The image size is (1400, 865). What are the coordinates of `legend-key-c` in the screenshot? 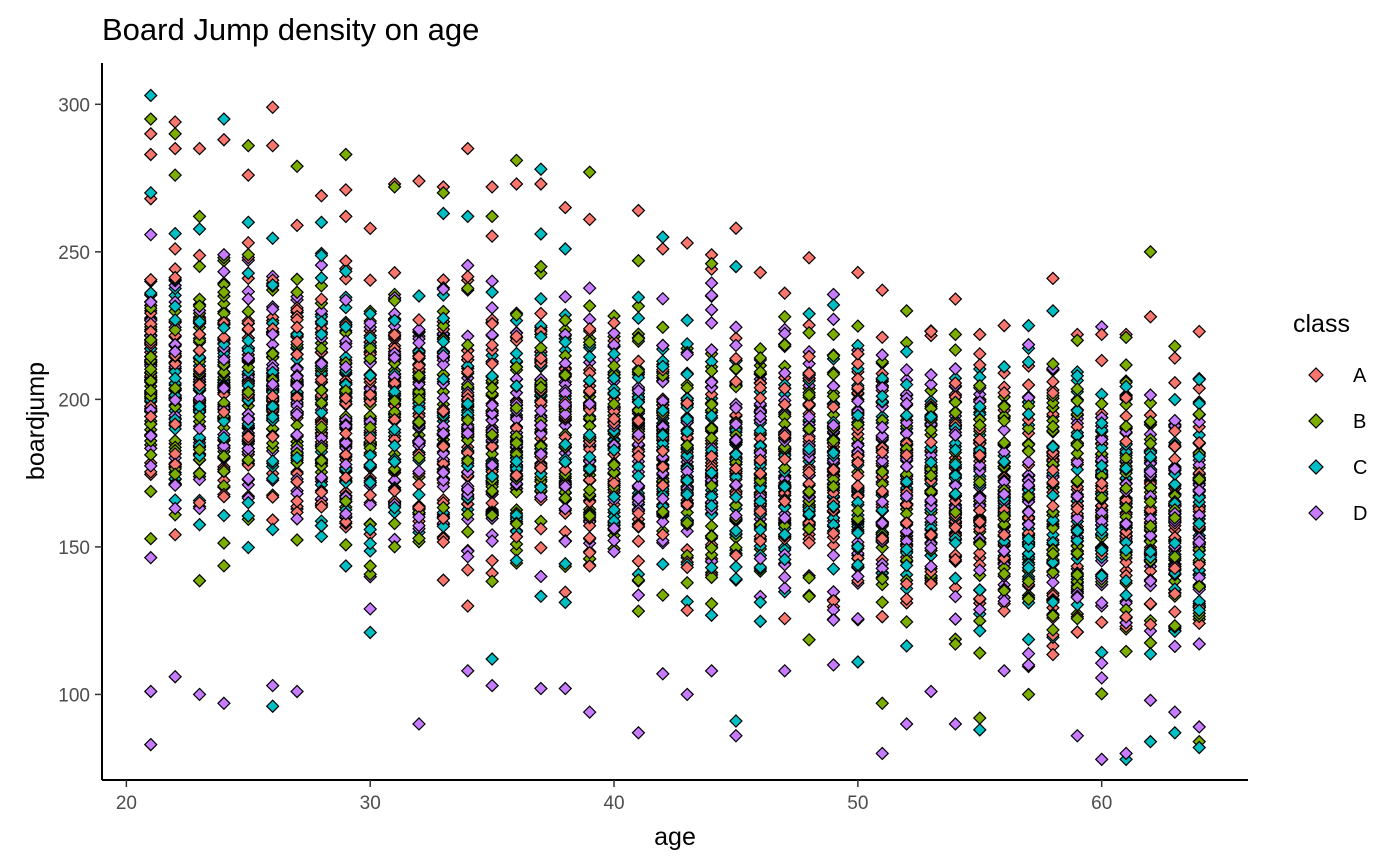 It's located at (1316, 467).